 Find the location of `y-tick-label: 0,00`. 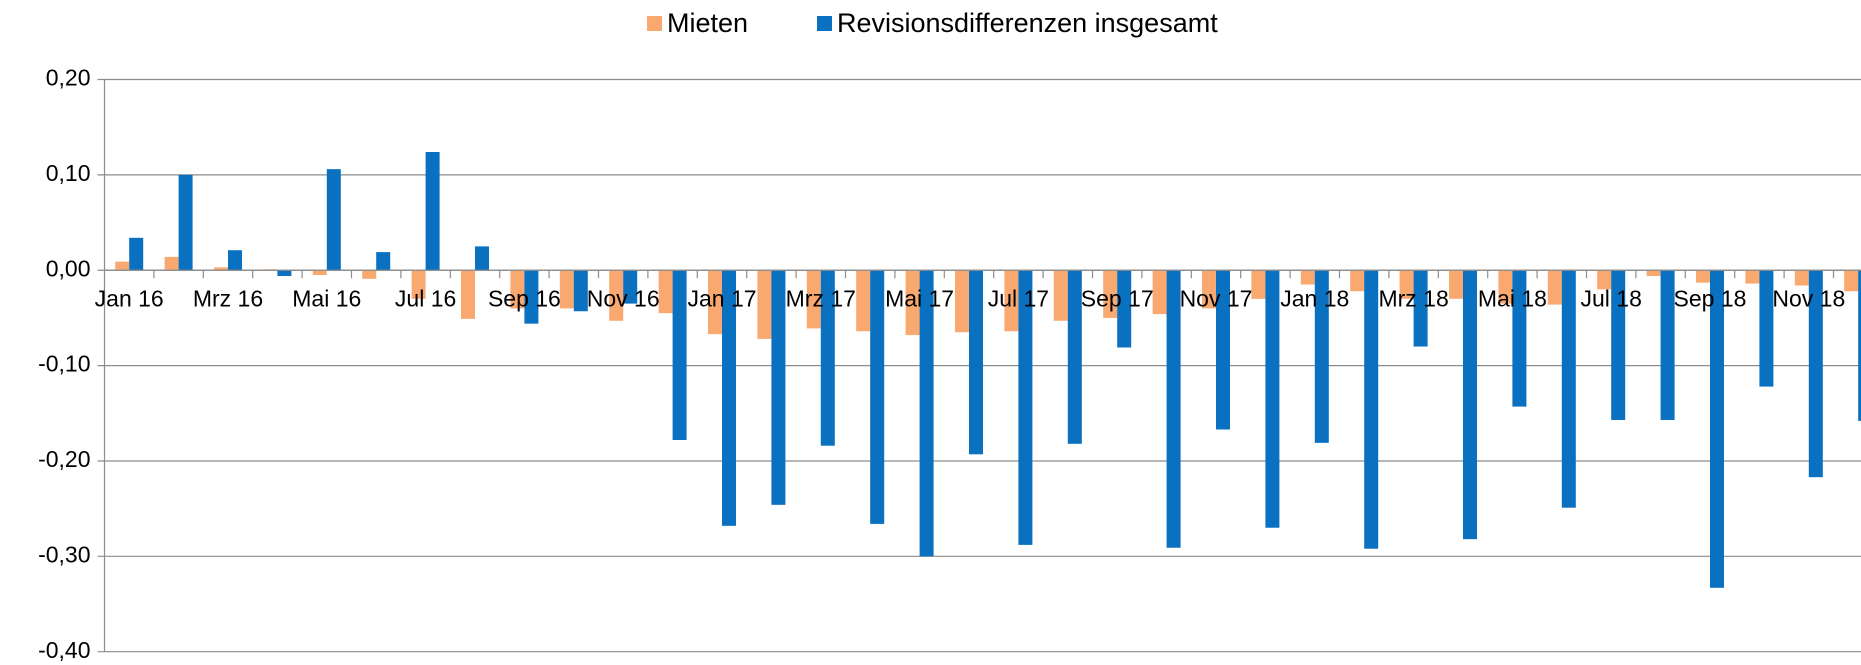

y-tick-label: 0,00 is located at coordinates (68, 268).